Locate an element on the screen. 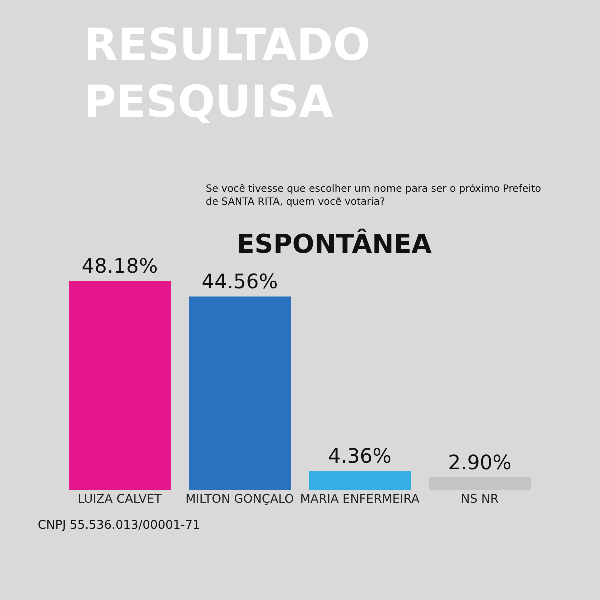 The width and height of the screenshot is (600, 600). x-tick-label: NS NR is located at coordinates (480, 499).